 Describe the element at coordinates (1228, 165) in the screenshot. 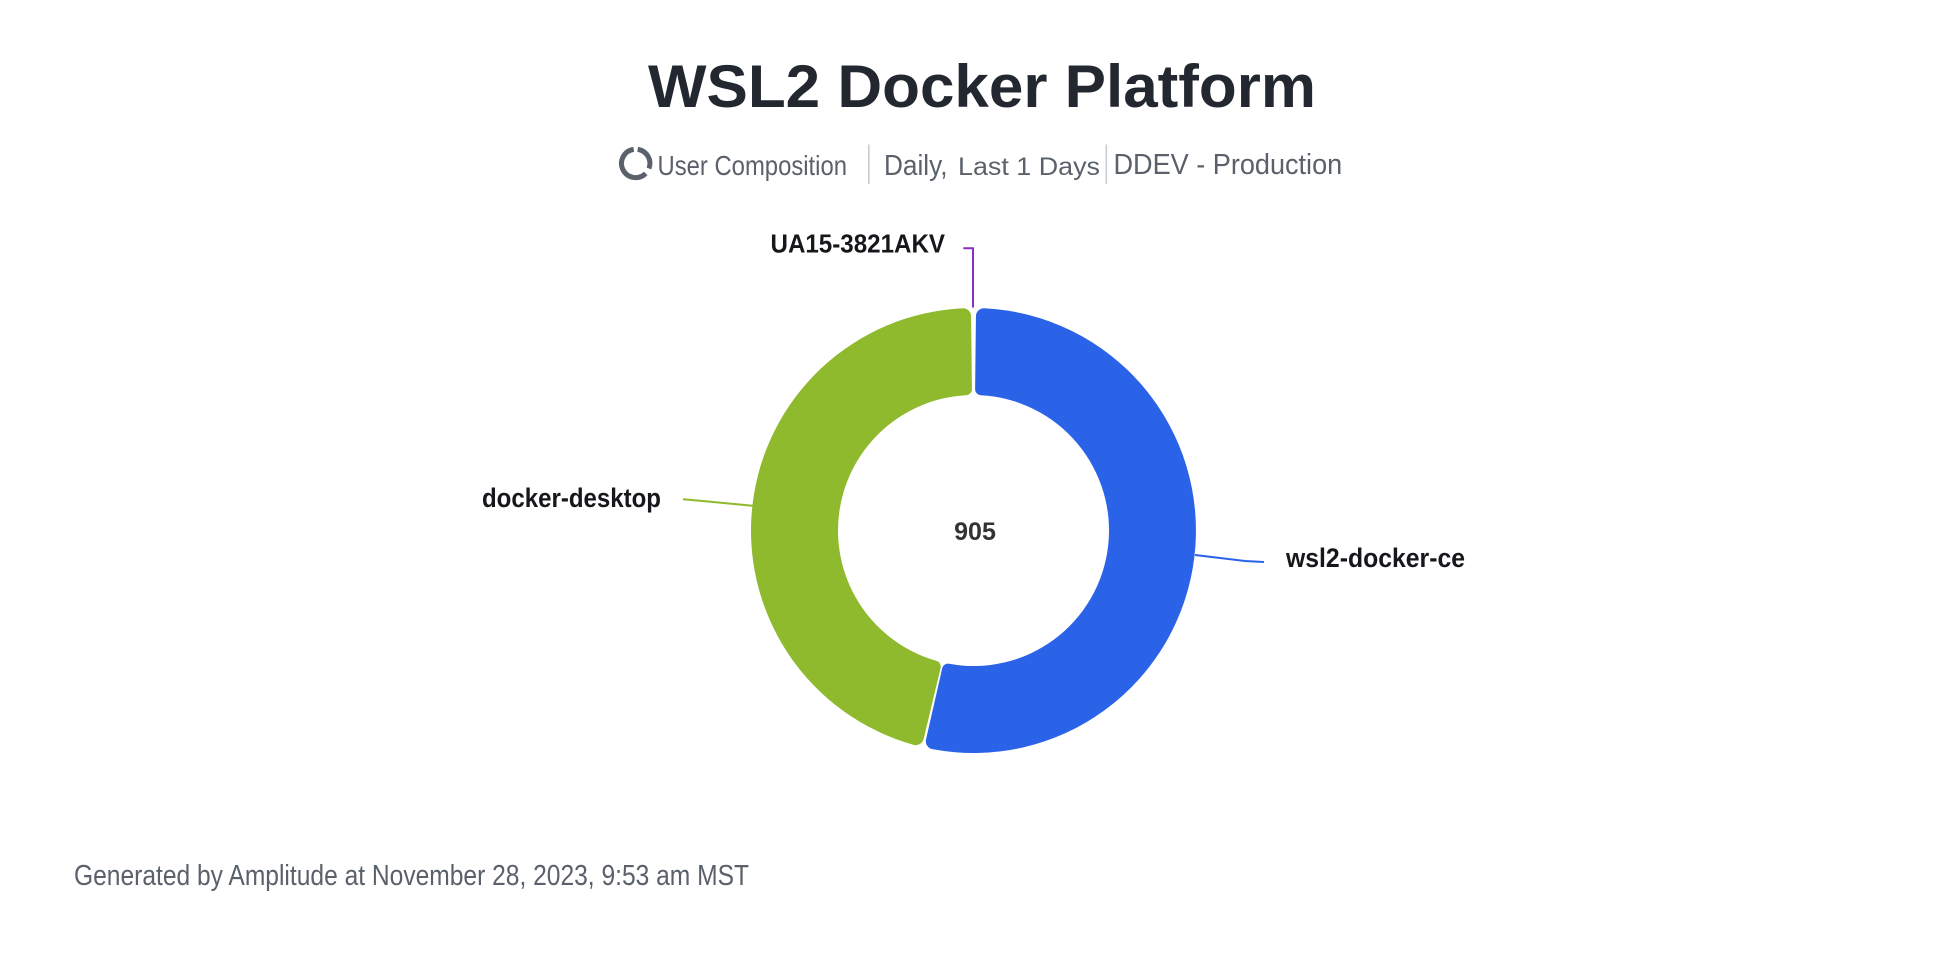

I see `svg-text: DDEV - Production` at that location.